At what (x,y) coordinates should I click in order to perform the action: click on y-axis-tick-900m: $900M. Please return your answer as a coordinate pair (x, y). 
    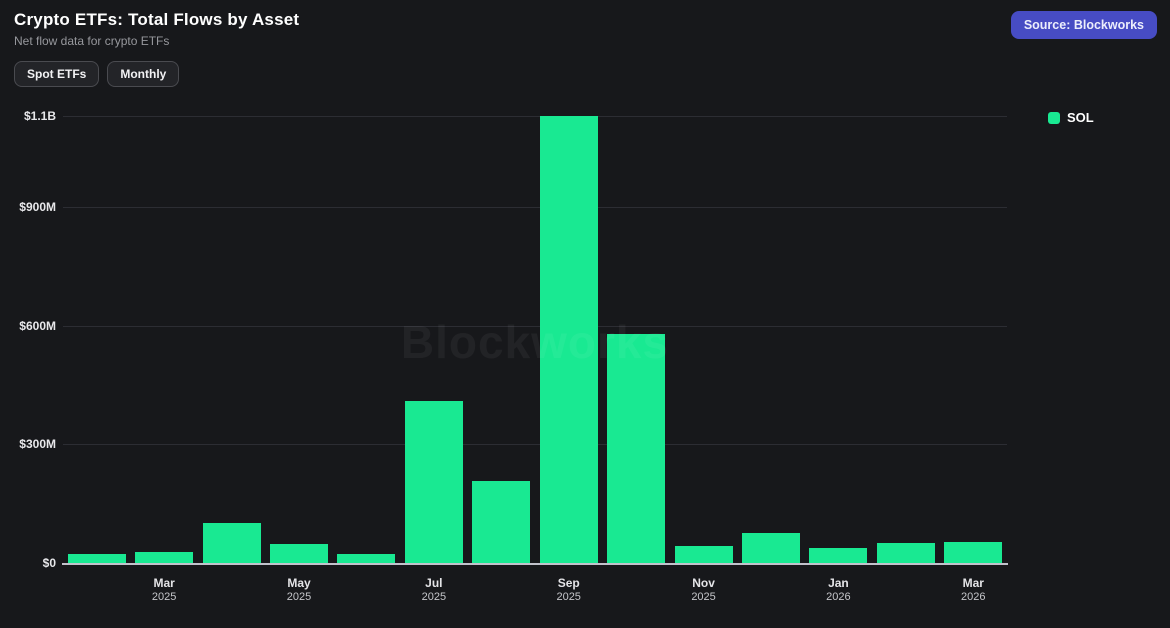
    Looking at the image, I should click on (37, 207).